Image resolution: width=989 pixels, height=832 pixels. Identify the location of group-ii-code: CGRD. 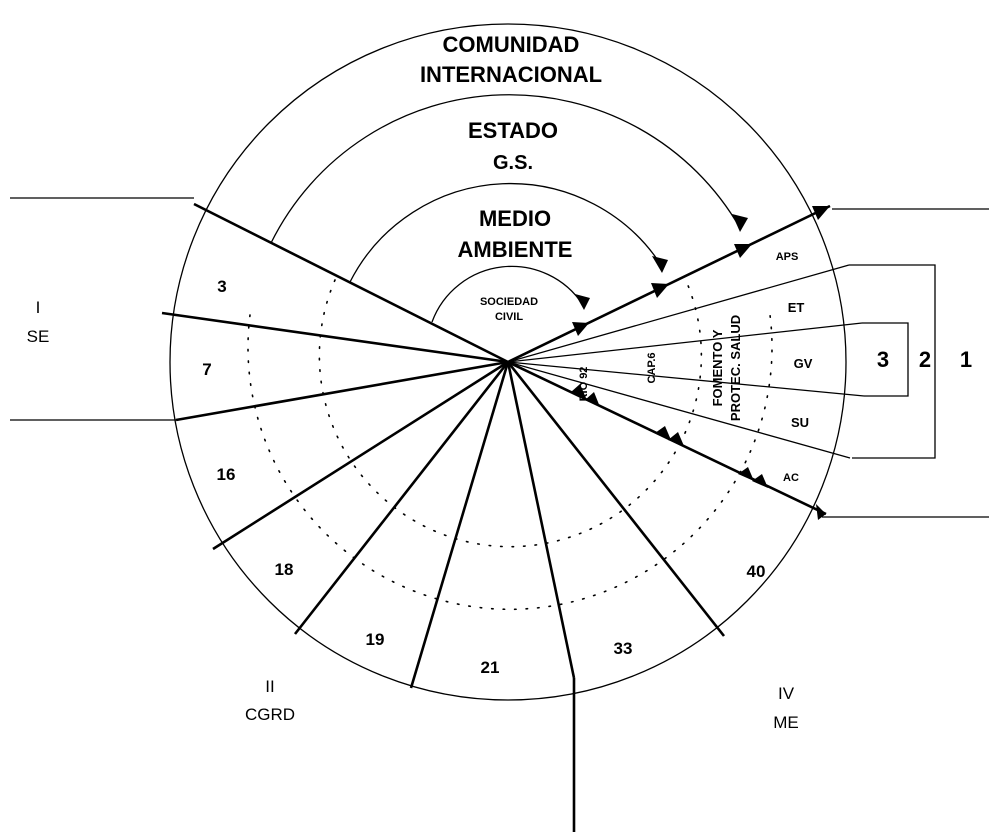
(270, 714).